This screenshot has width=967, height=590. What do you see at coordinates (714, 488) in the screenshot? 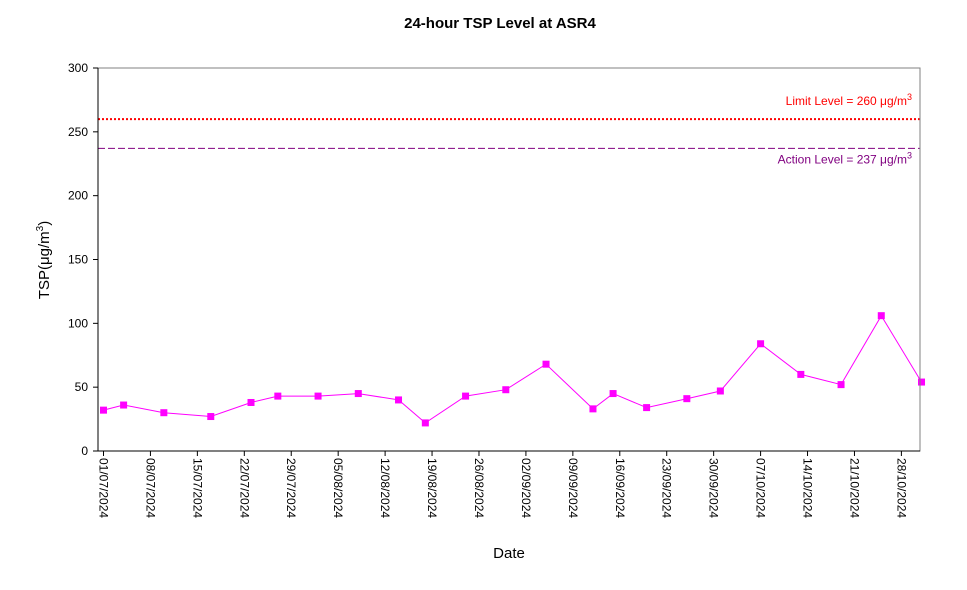
I see `x-tick-label: 30/09/2024` at bounding box center [714, 488].